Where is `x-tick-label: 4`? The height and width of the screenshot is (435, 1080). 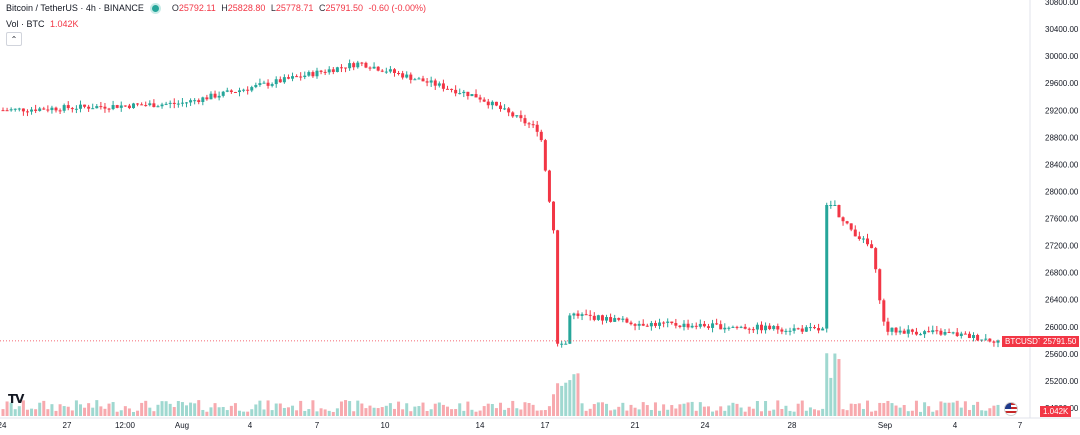 x-tick-label: 4 is located at coordinates (955, 425).